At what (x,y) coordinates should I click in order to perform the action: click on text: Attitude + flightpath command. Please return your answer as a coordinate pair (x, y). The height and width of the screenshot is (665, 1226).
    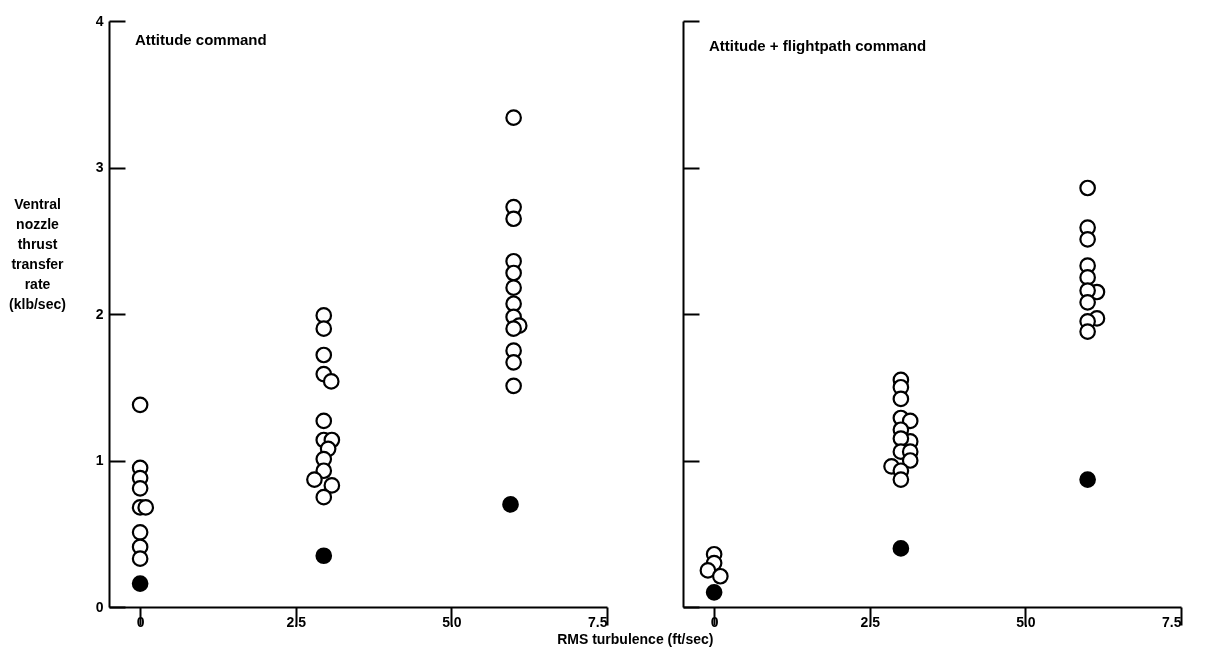
    Looking at the image, I should click on (818, 45).